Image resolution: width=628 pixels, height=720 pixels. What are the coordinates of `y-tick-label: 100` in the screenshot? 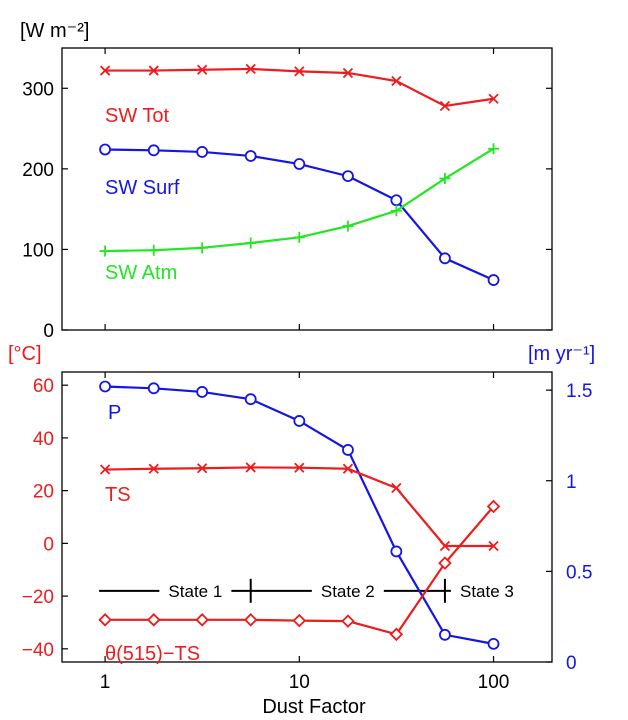 It's located at (38, 250).